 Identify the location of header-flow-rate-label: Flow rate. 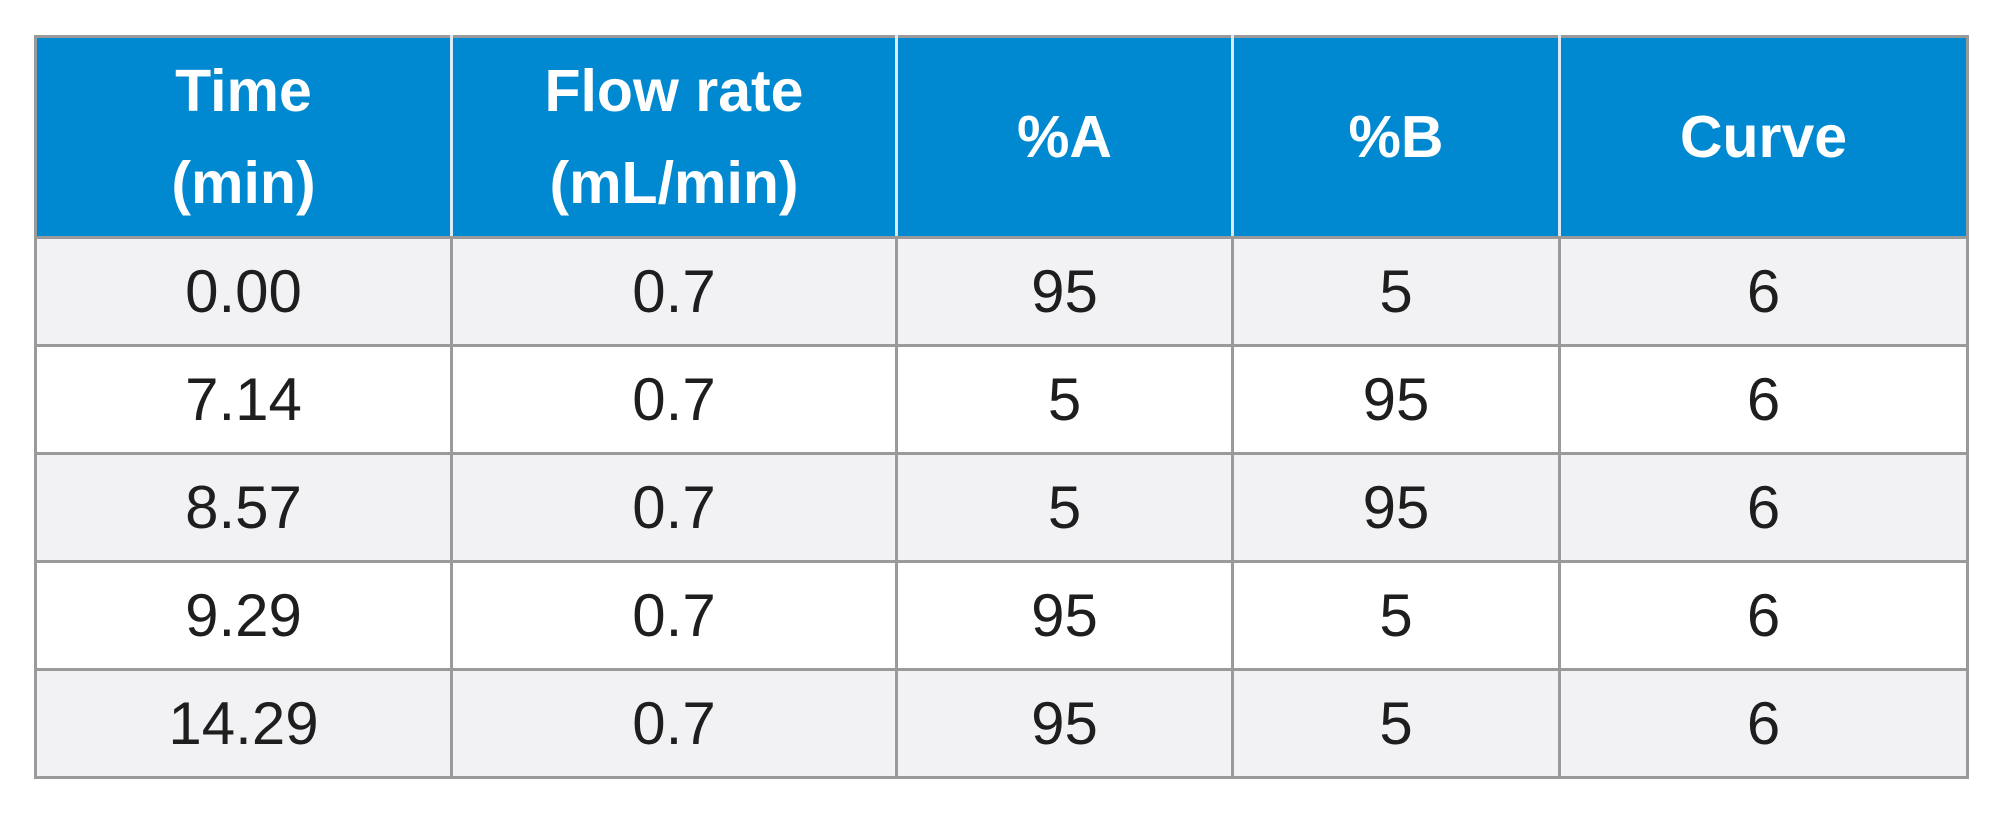
(674, 91).